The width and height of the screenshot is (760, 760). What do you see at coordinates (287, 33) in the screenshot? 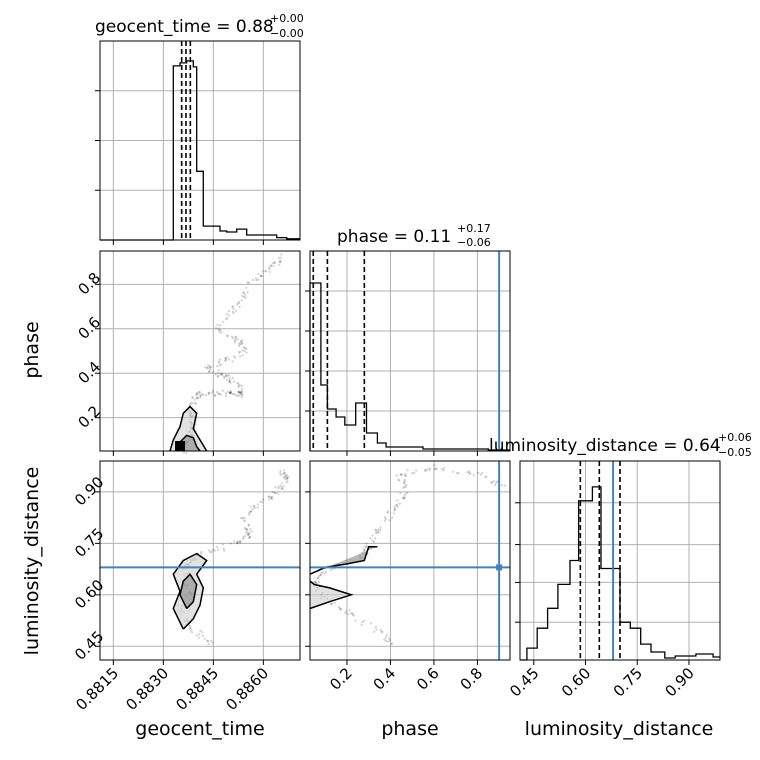
I see `title-geocent-time-minus: −0.00` at bounding box center [287, 33].